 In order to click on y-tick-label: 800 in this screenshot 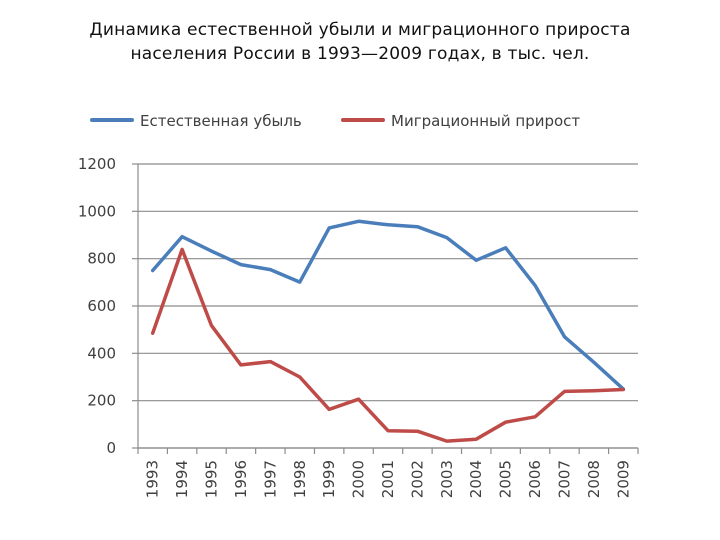, I will do `click(101, 259)`.